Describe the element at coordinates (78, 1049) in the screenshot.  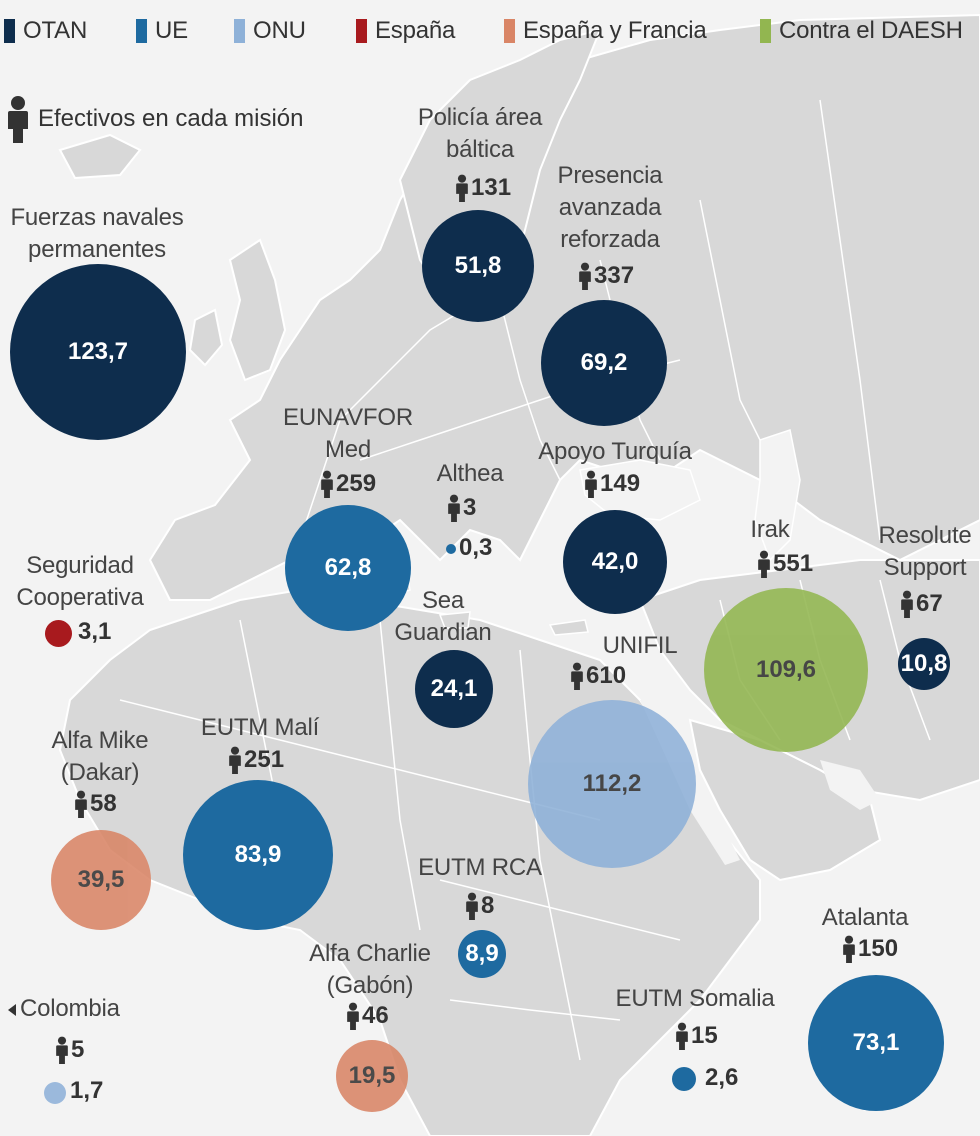
I see `personnel-count: 5` at that location.